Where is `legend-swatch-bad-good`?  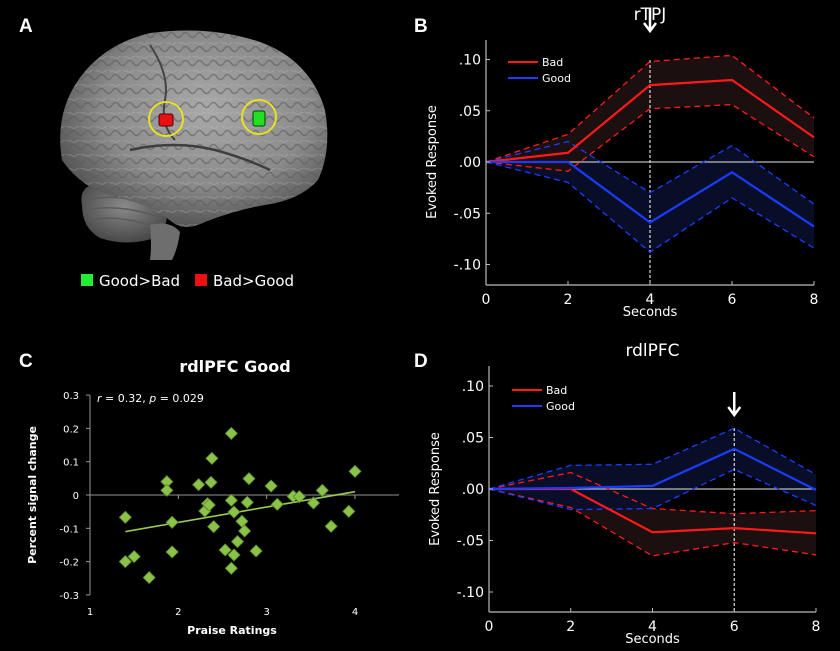 legend-swatch-bad-good is located at coordinates (201, 280).